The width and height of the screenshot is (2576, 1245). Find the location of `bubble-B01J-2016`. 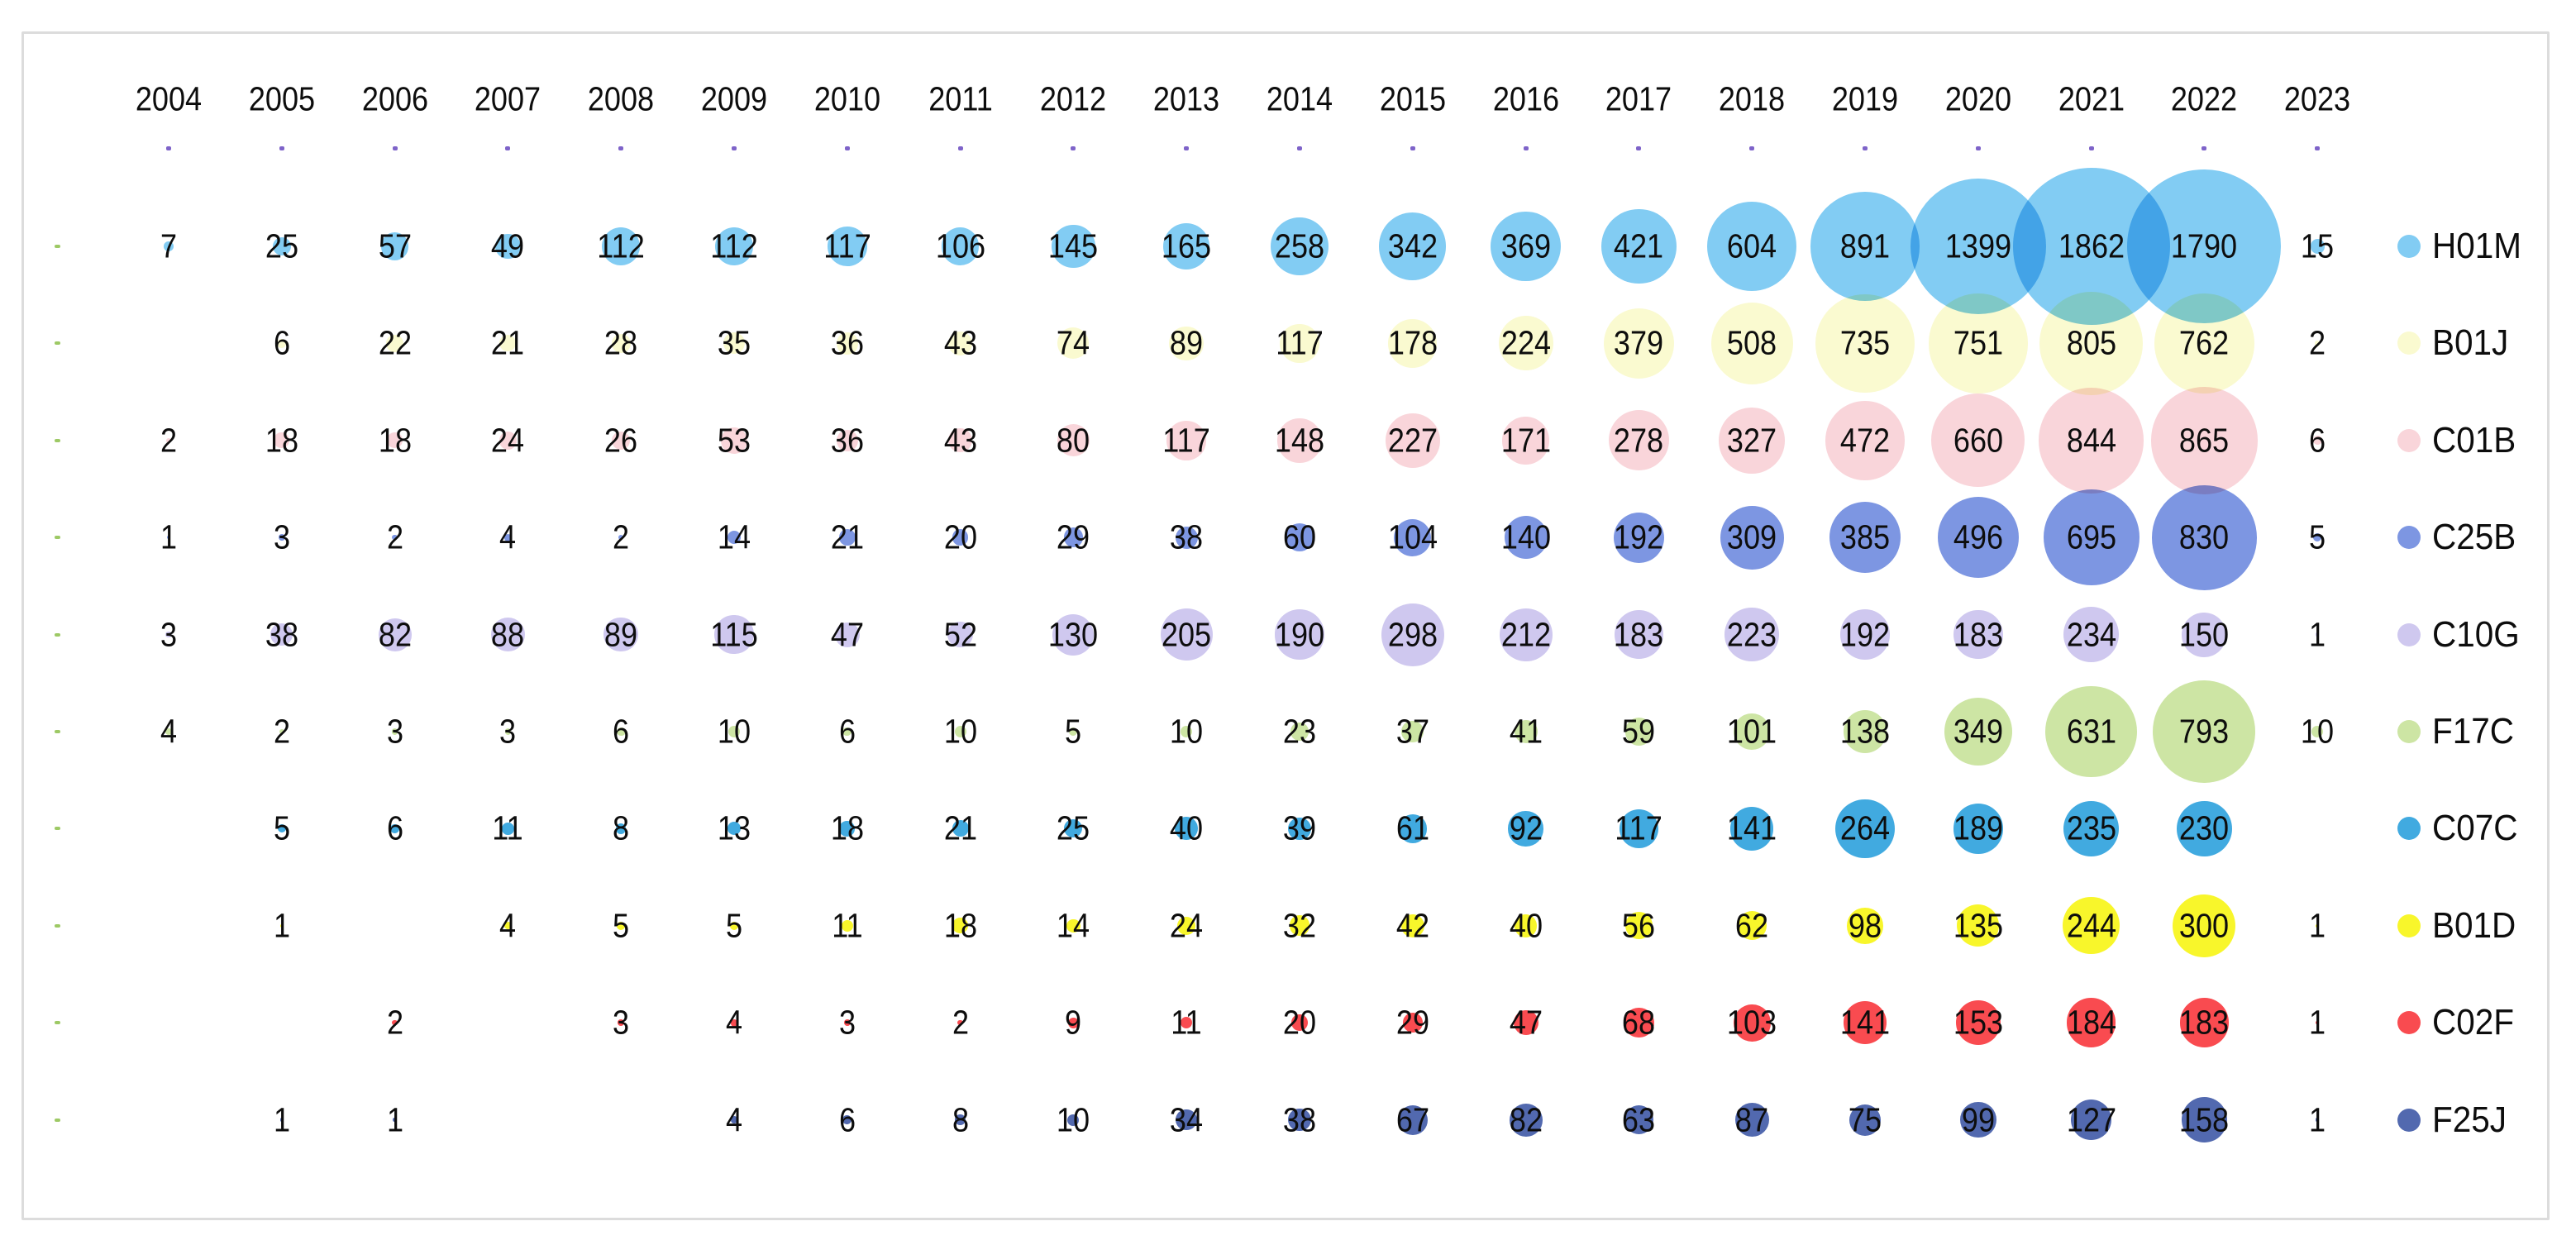

bubble-B01J-2016 is located at coordinates (1525, 343).